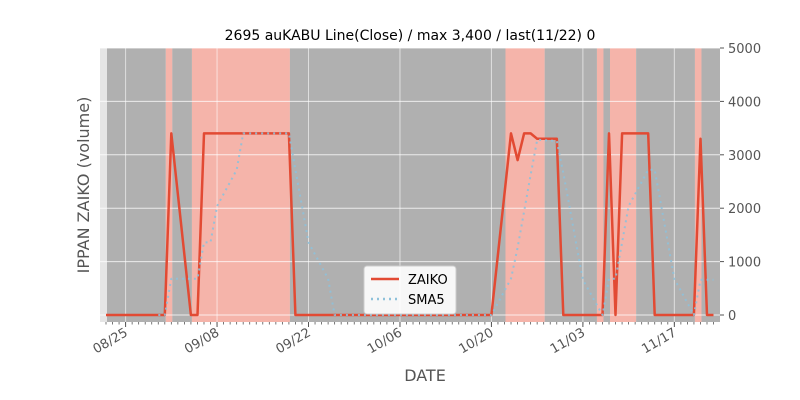 This screenshot has height=400, width=800. Describe the element at coordinates (83, 185) in the screenshot. I see `y-axis-label: IPPAN ZAIKO (volume)` at that location.